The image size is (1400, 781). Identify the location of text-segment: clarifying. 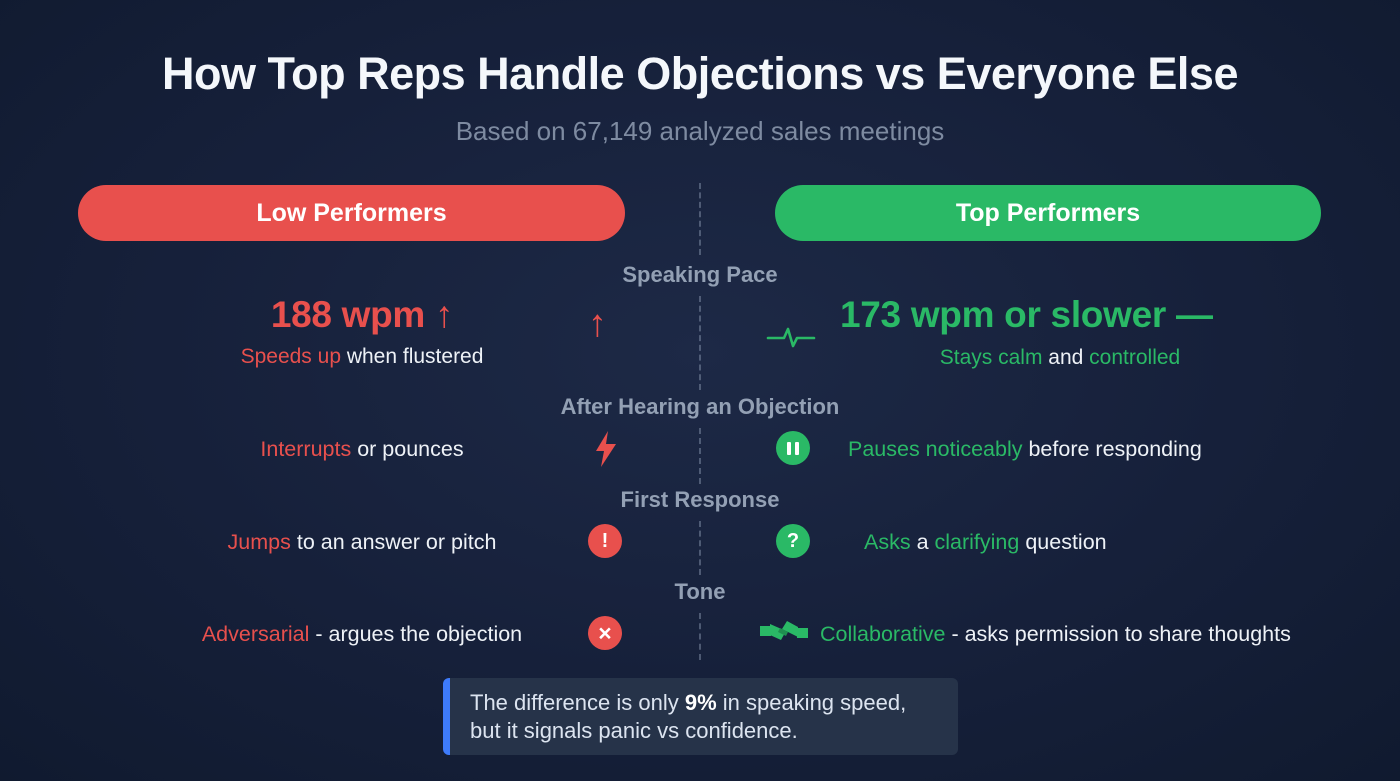
(977, 542).